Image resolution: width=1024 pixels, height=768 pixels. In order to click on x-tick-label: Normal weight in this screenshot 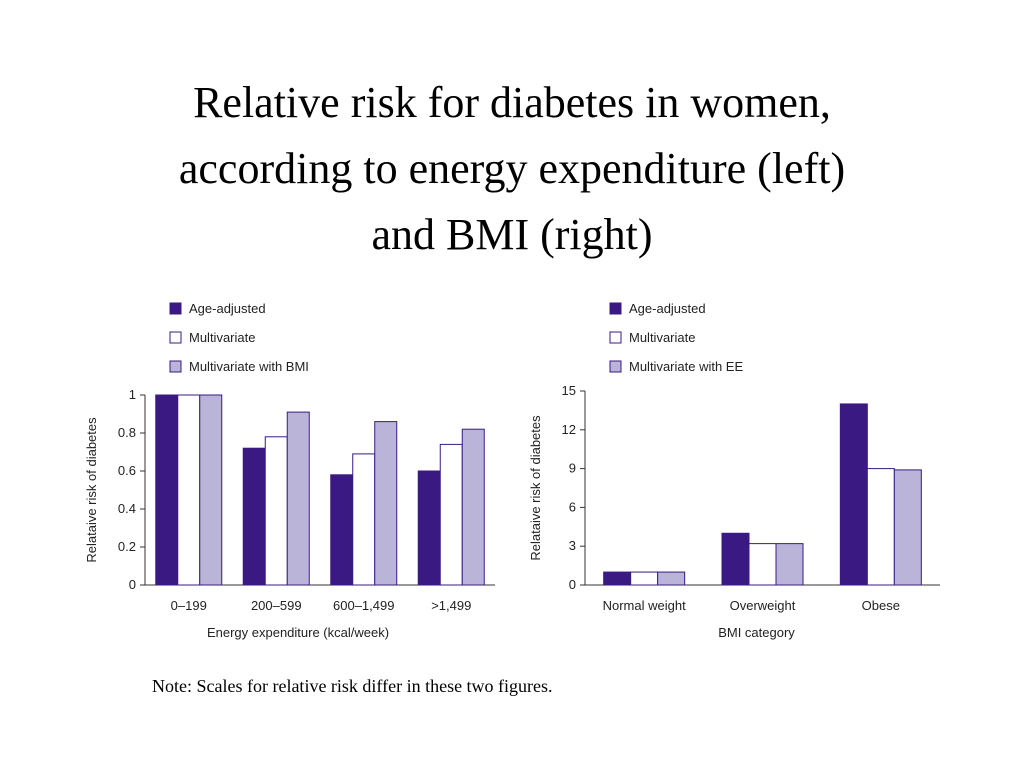, I will do `click(644, 605)`.